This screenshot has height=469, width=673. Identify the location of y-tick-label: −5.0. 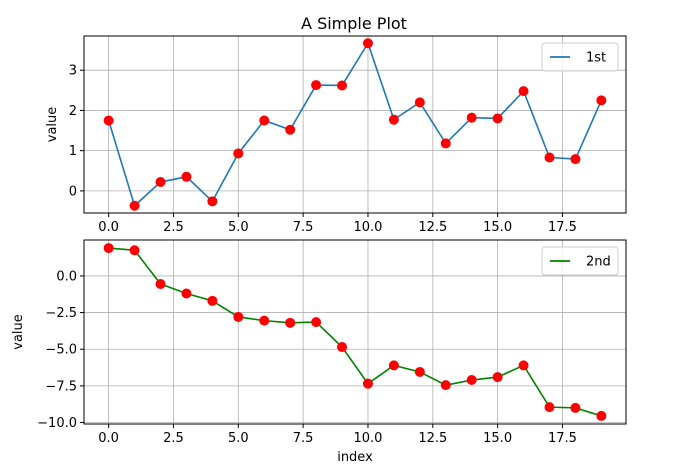
(61, 350).